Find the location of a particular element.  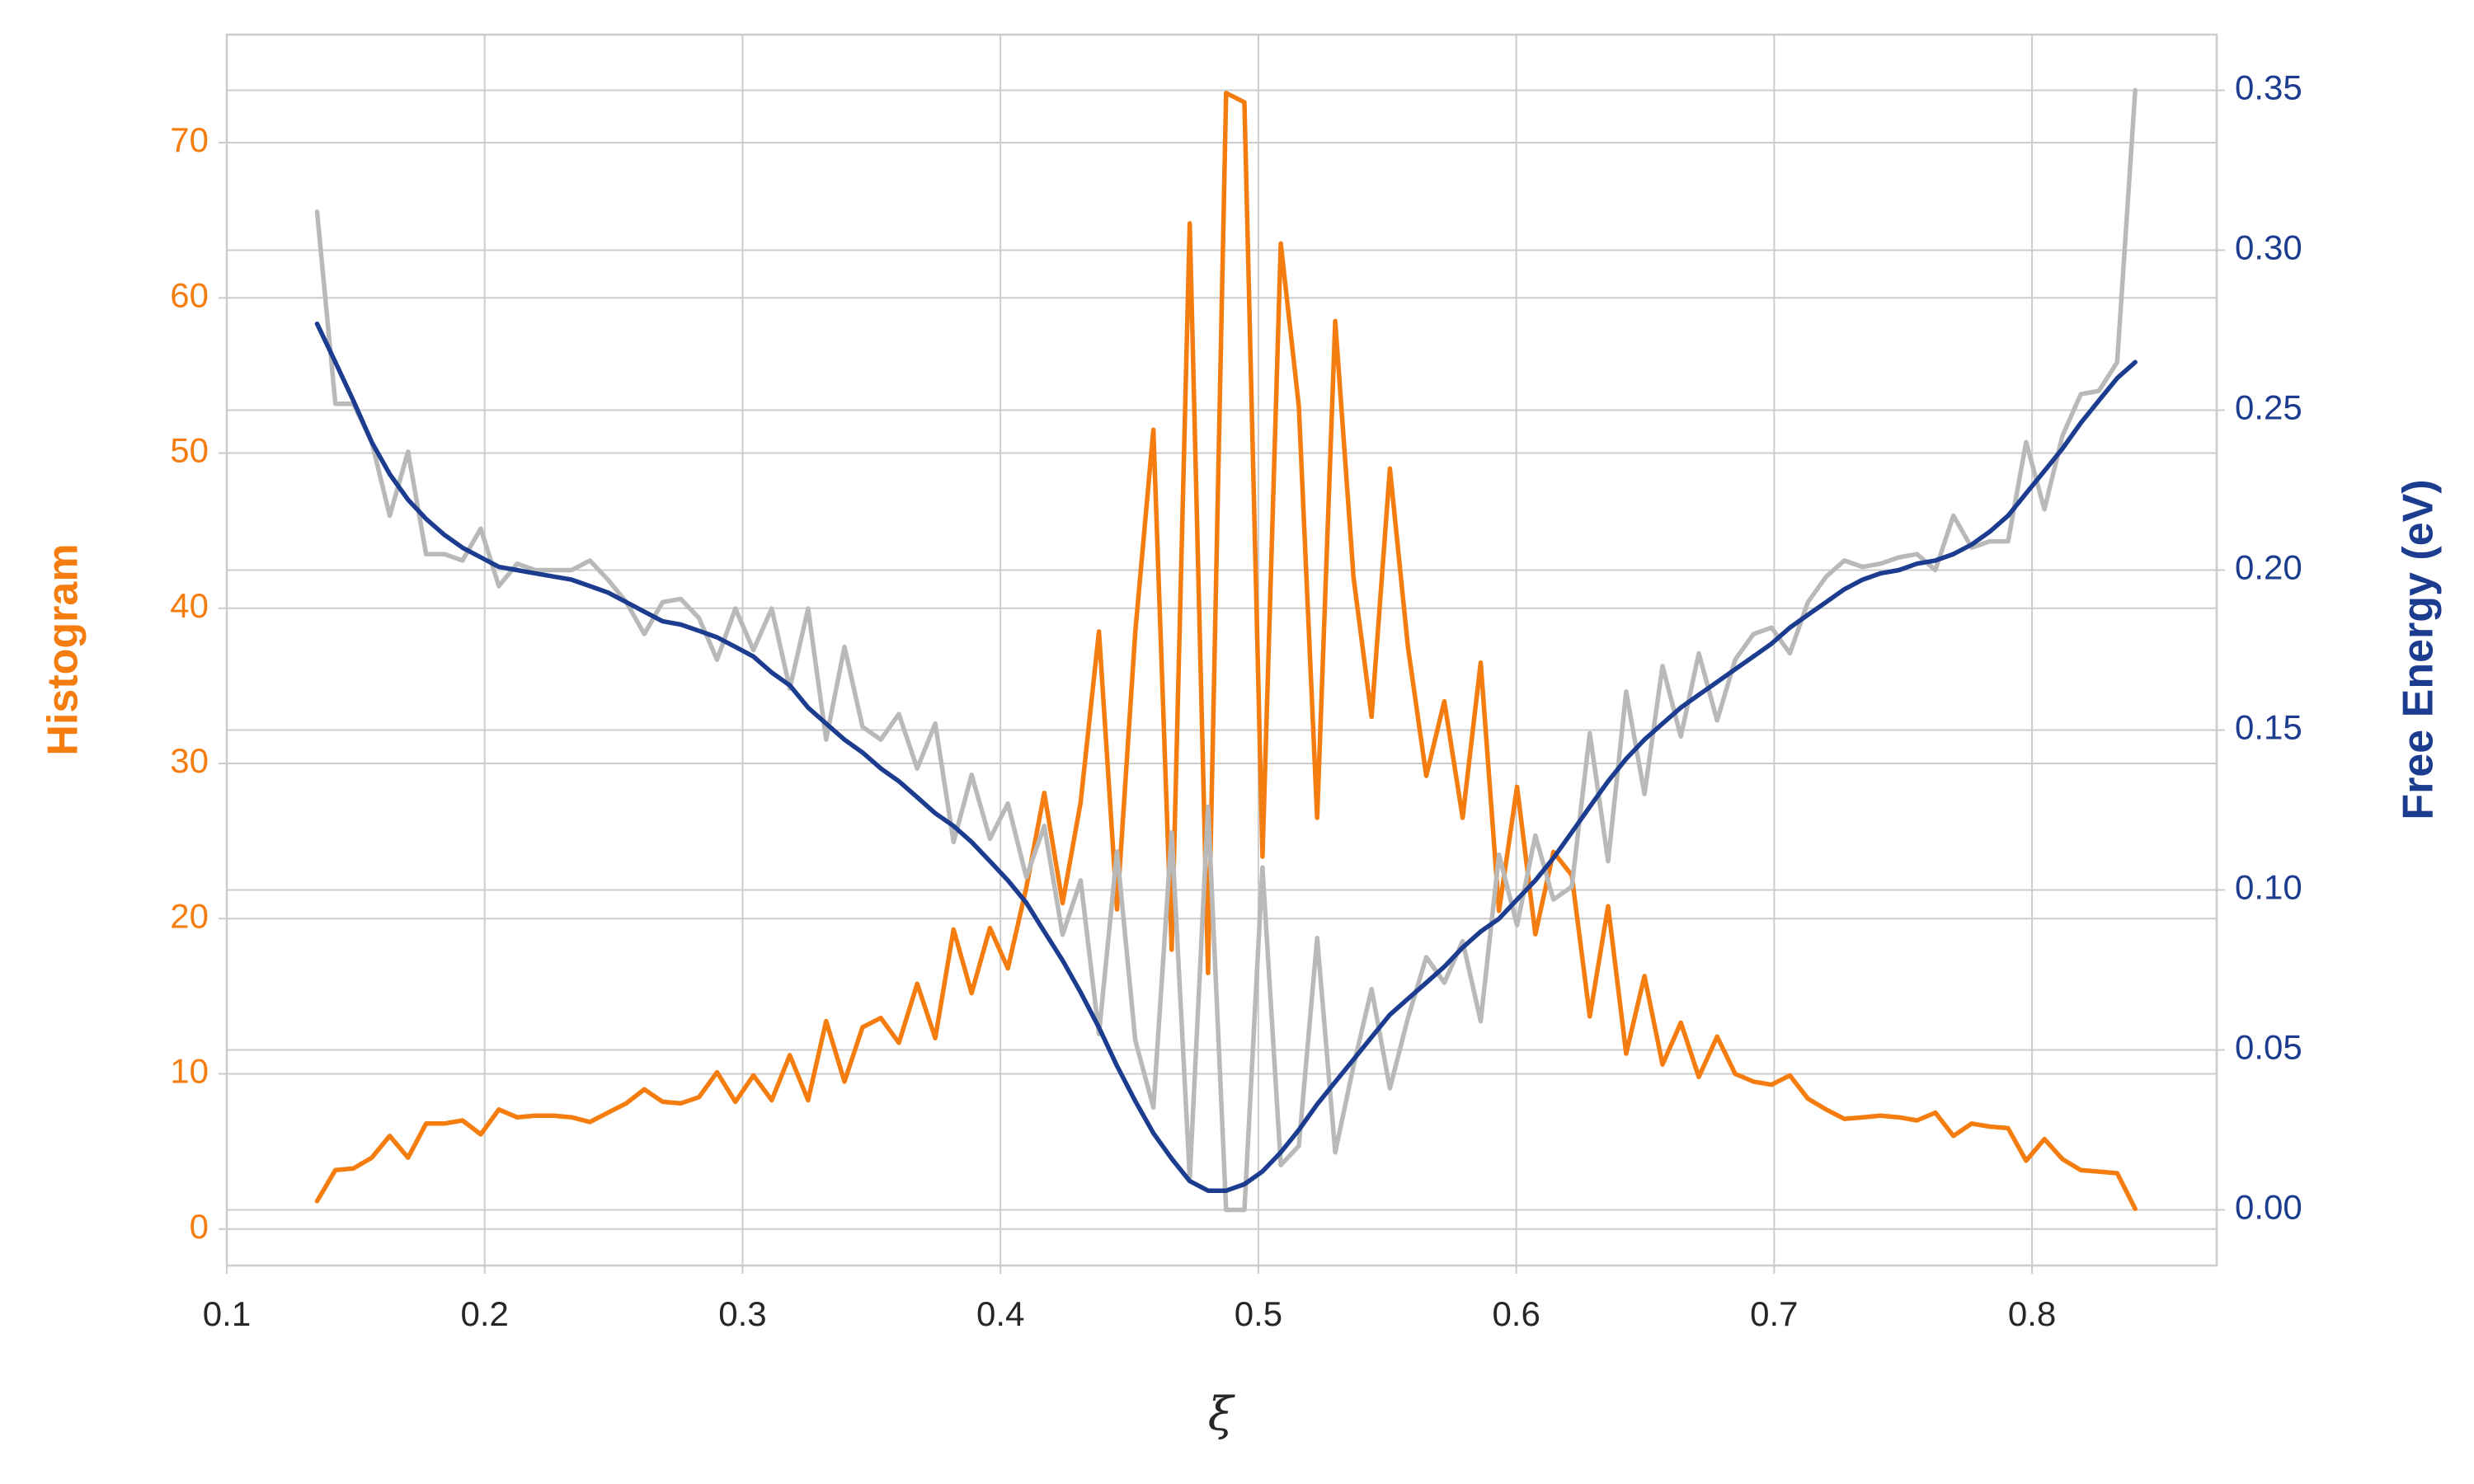

y2-tick-label: 0.05 is located at coordinates (2268, 1047).